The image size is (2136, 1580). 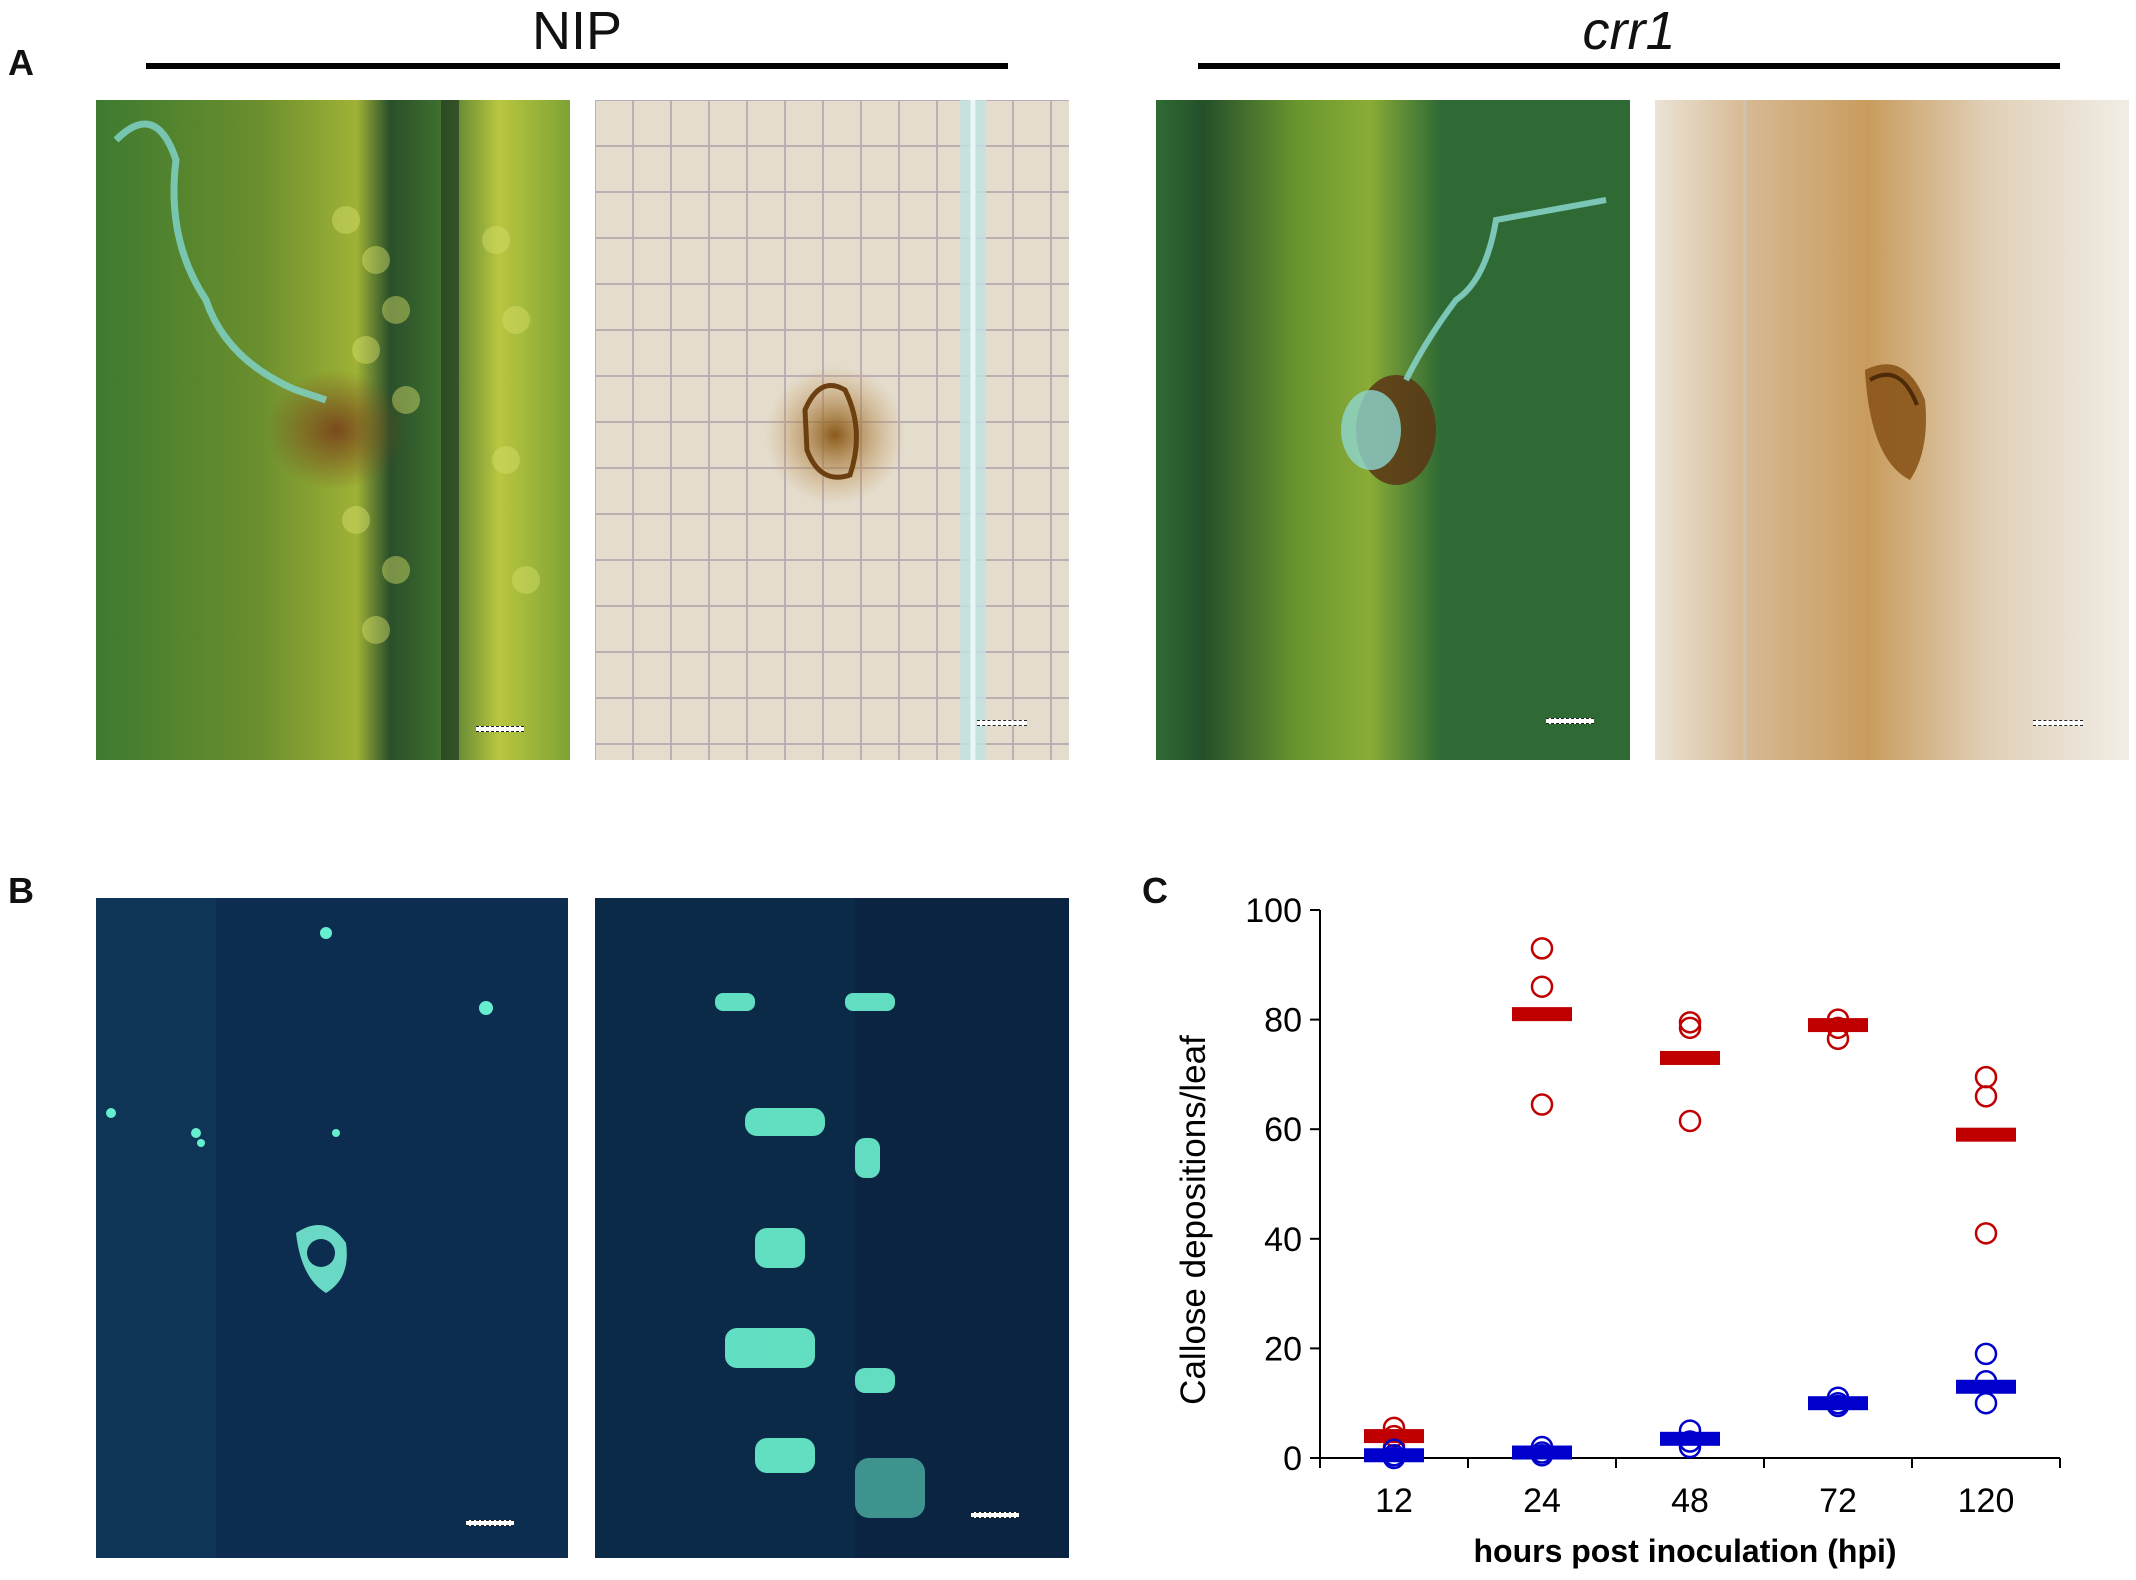 I want to click on micrograph-crr1-brightfield, so click(x=1393, y=430).